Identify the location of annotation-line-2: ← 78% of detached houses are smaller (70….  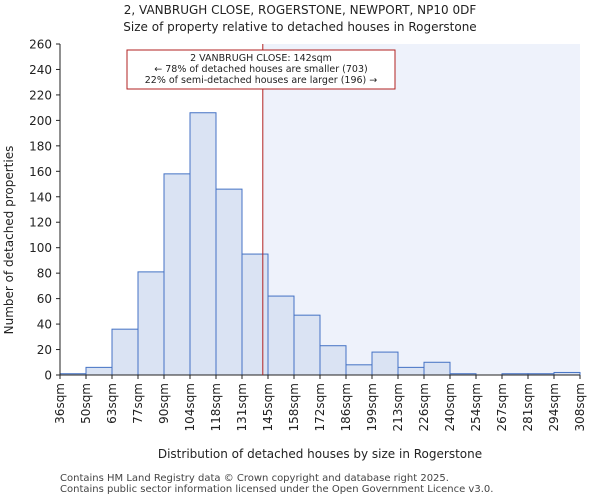
(260, 69).